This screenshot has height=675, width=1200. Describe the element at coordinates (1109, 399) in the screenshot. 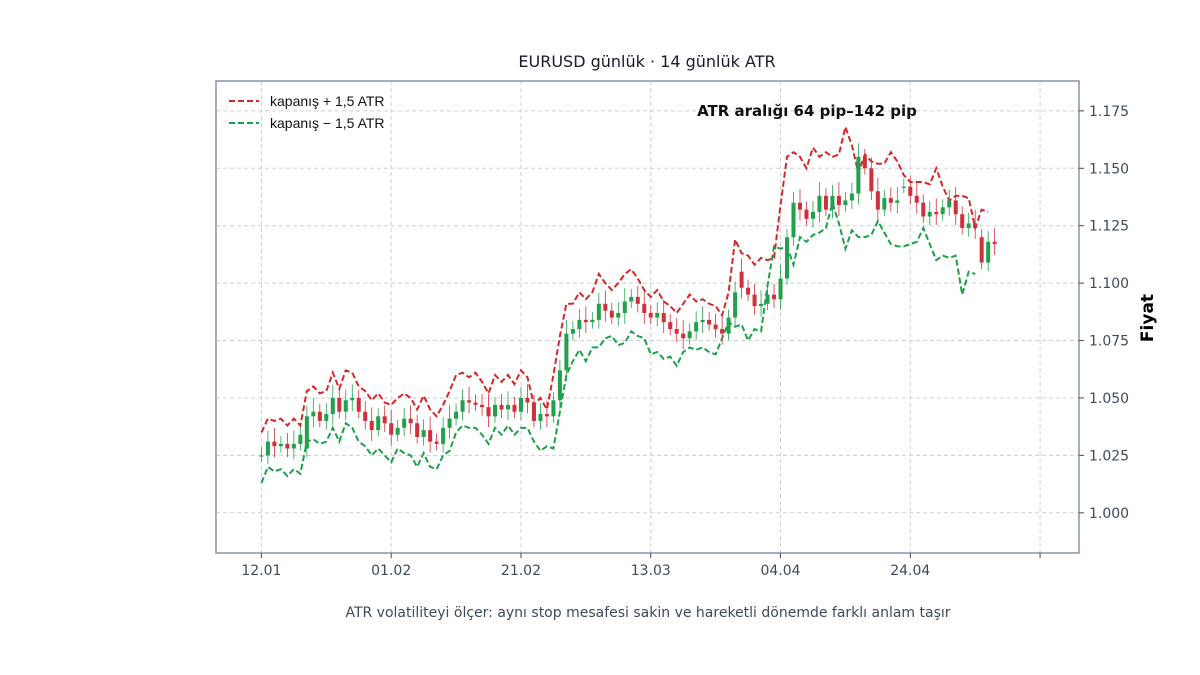

I see `y-tick-label: 1.050` at that location.